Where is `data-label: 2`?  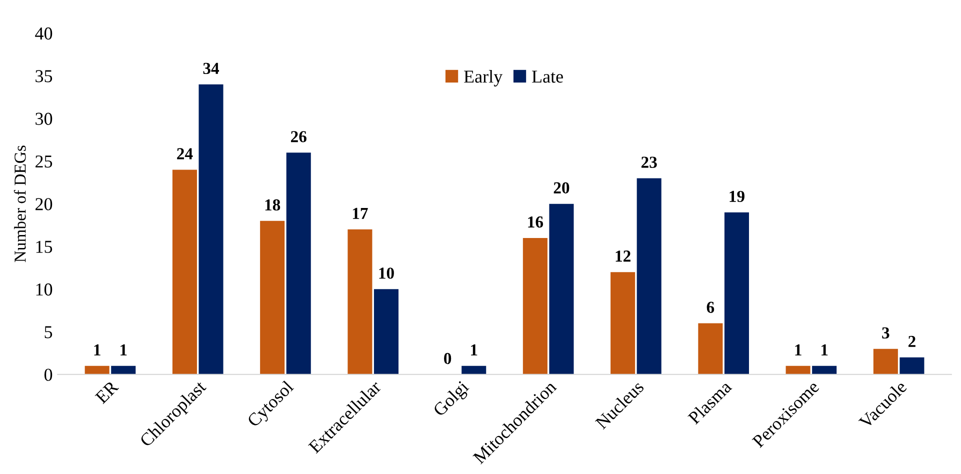
data-label: 2 is located at coordinates (912, 341).